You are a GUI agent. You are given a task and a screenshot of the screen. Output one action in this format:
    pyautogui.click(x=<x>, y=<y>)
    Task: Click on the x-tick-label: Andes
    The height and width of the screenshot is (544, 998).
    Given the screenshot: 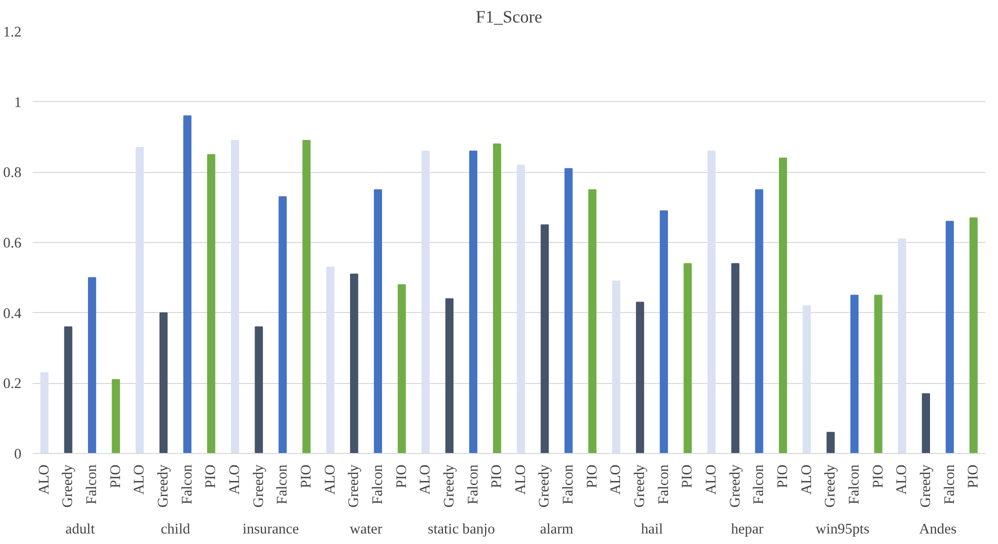 What is the action you would take?
    pyautogui.click(x=938, y=530)
    